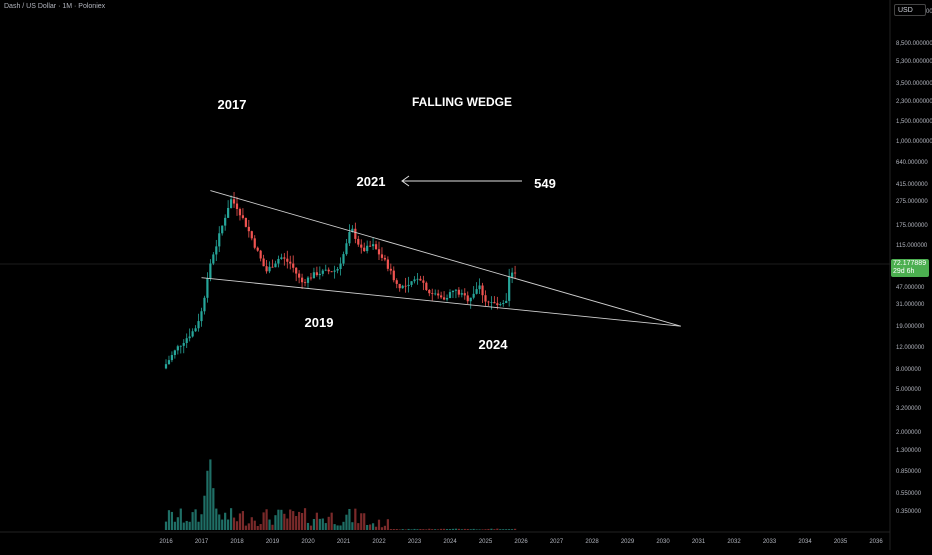 The width and height of the screenshot is (932, 555). I want to click on currency-selector: USD, so click(910, 10).